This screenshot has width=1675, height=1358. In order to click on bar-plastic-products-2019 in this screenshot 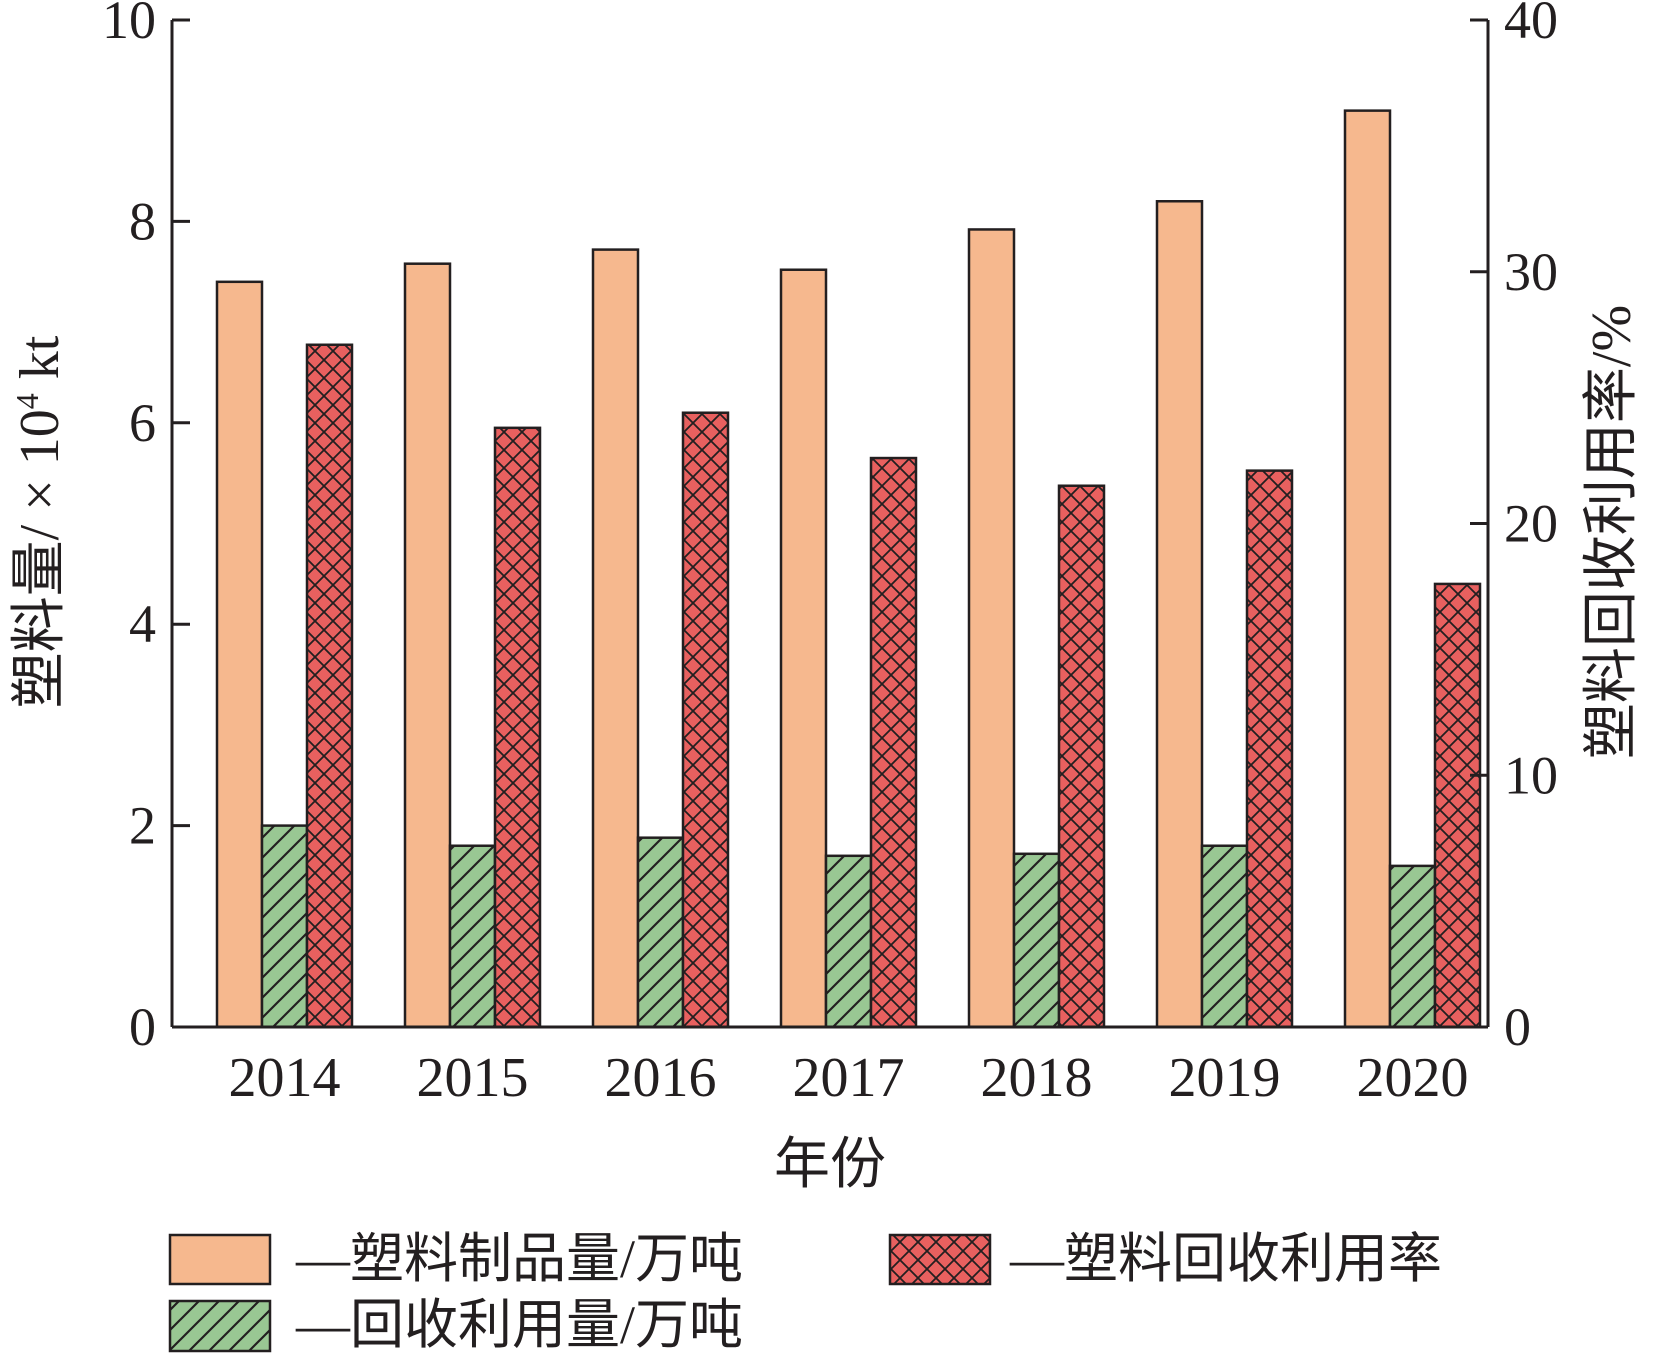, I will do `click(1179, 614)`.